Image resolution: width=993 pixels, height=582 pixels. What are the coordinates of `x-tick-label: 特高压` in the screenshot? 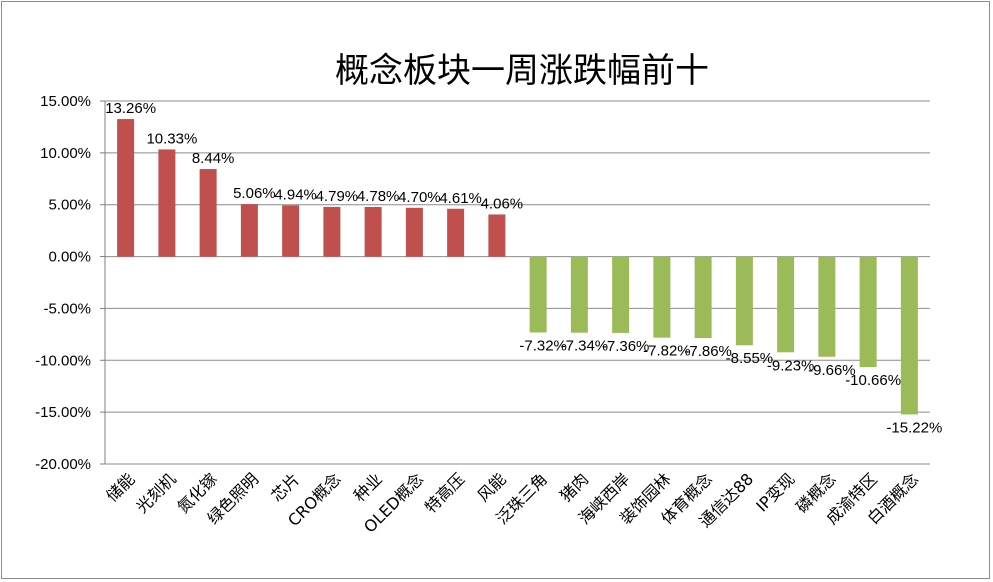 It's located at (444, 492).